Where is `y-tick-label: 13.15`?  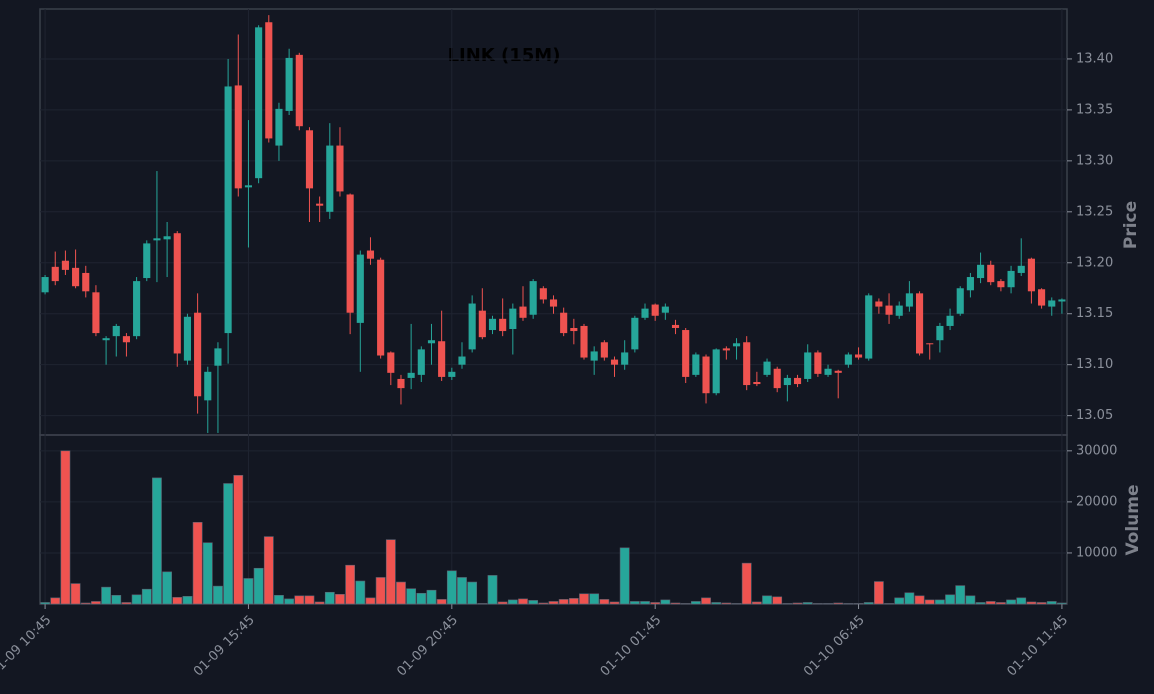 y-tick-label: 13.15 is located at coordinates (1094, 313).